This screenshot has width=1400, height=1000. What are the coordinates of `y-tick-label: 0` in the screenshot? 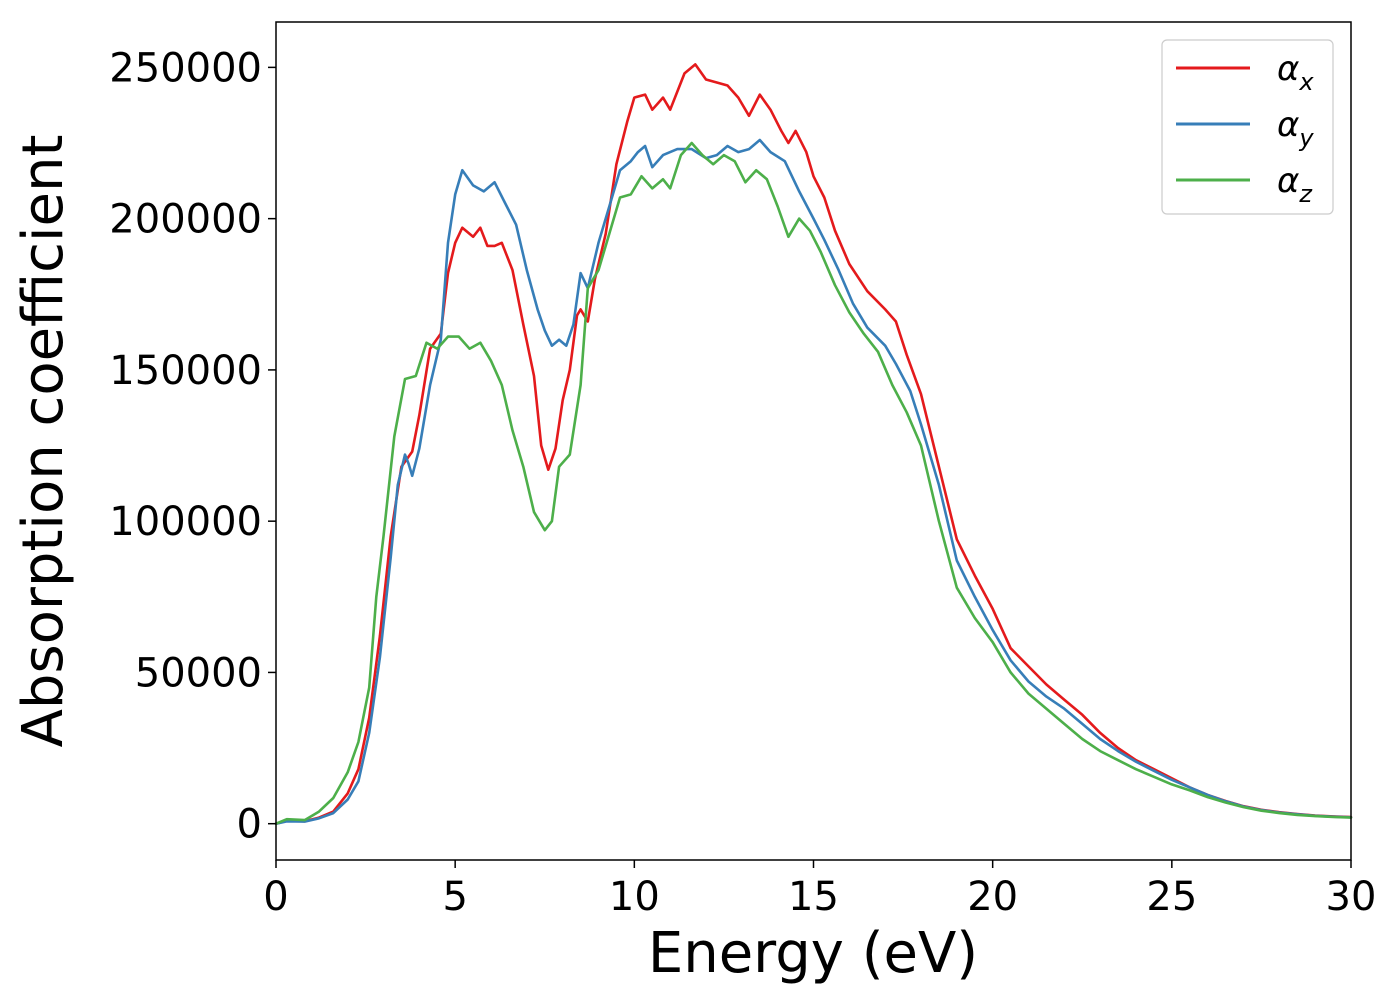 It's located at (249, 825).